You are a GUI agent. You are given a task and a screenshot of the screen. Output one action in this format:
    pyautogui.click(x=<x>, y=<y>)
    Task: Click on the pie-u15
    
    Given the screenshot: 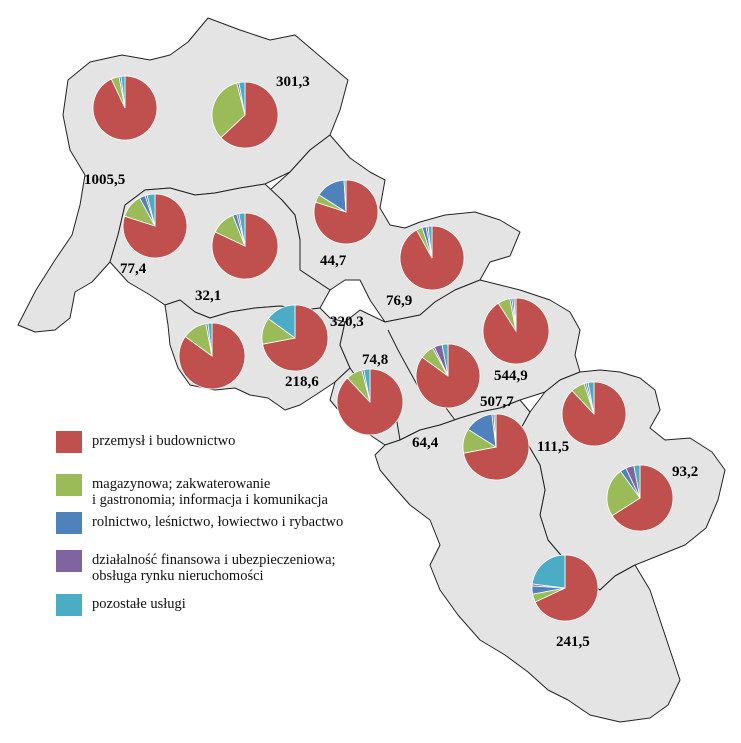 What is the action you would take?
    pyautogui.click(x=640, y=498)
    